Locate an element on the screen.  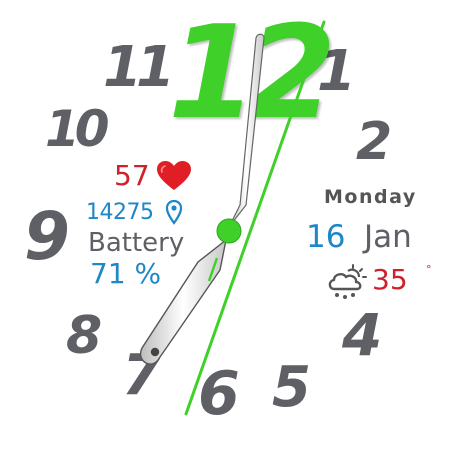
numeral-6: 6 is located at coordinates (219, 394).